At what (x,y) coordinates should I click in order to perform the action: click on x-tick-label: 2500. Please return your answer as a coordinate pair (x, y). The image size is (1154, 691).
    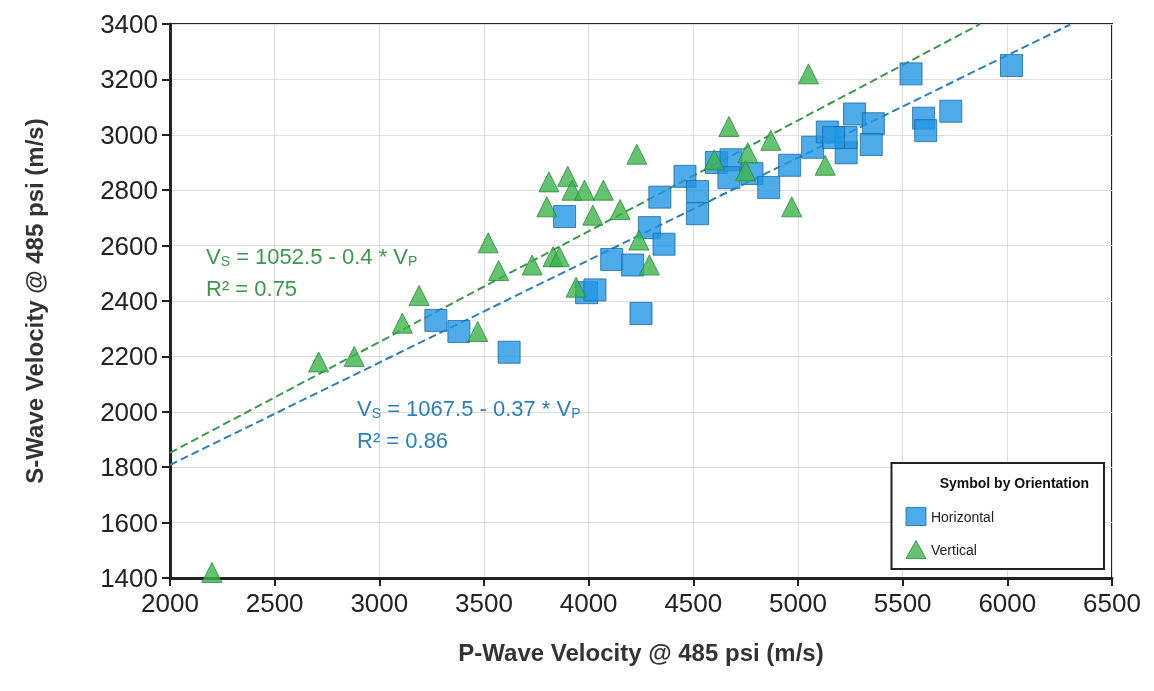
    Looking at the image, I should click on (274, 603).